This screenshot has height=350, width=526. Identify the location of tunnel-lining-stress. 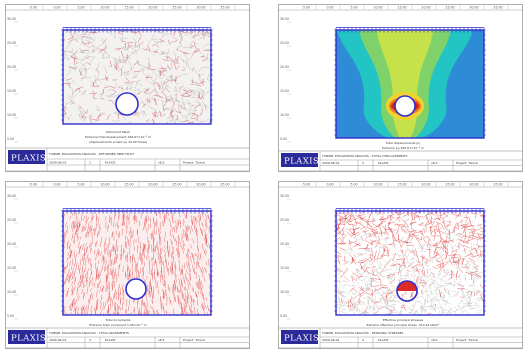
(407, 286).